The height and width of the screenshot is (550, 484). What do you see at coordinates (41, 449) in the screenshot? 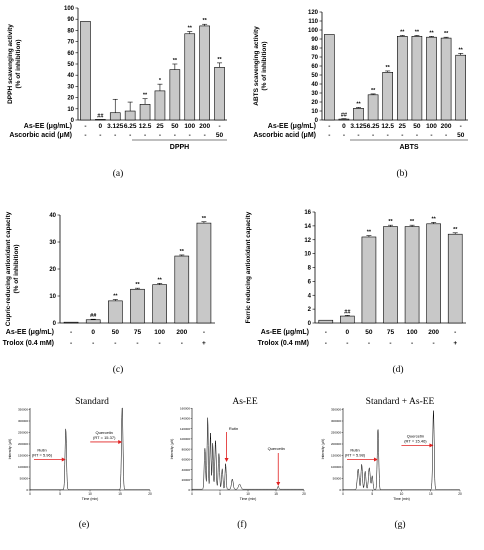
I see `peak-label-rutin: Rutin` at bounding box center [41, 449].